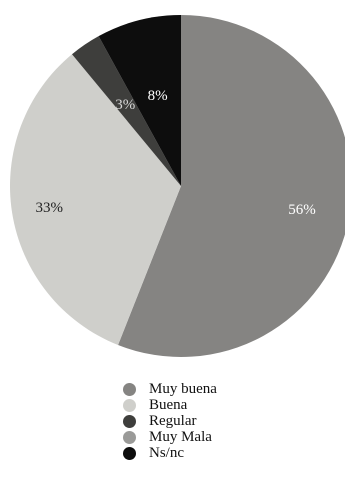 The height and width of the screenshot is (479, 345). I want to click on legend-item-regular: Regular, so click(170, 421).